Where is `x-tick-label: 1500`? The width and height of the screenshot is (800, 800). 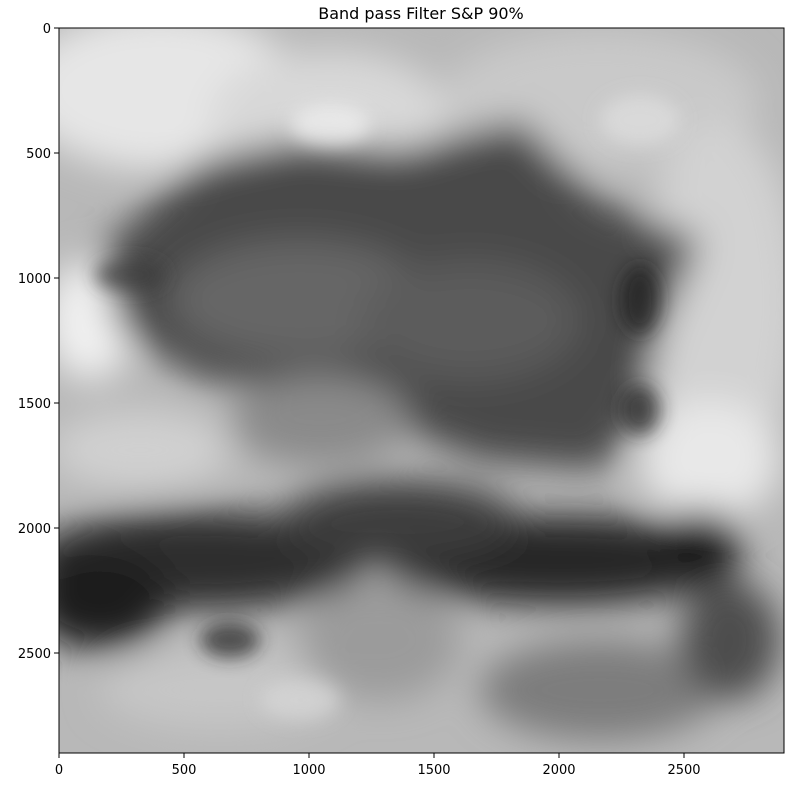
x-tick-label: 1500 is located at coordinates (433, 770).